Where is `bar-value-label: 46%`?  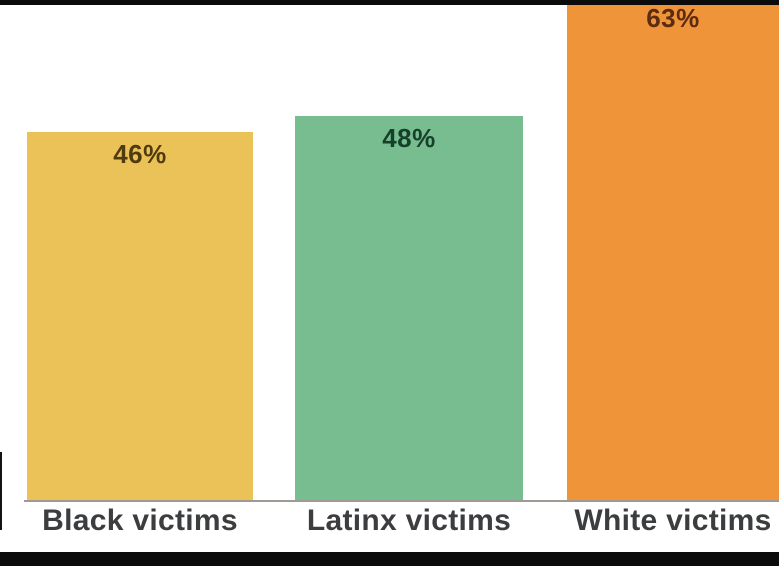 bar-value-label: 46% is located at coordinates (140, 154).